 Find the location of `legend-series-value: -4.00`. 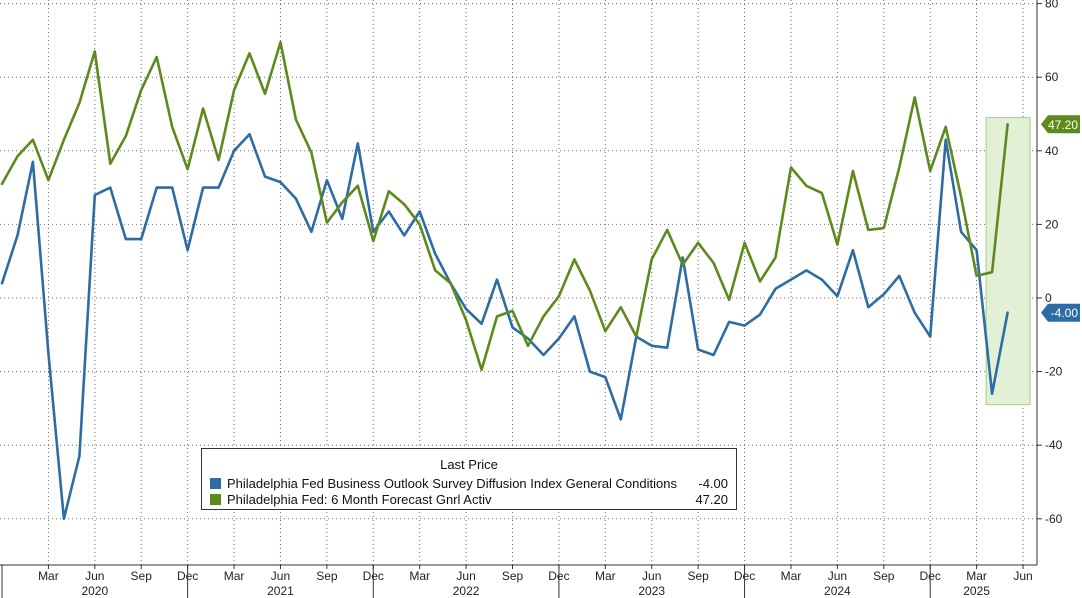

legend-series-value: -4.00 is located at coordinates (713, 483).